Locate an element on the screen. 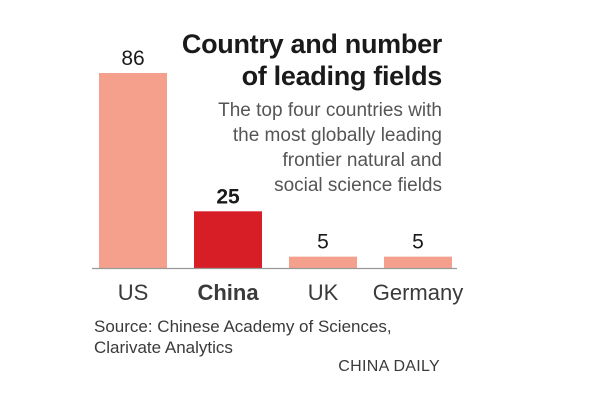  data-label-germany: 5 is located at coordinates (418, 242).